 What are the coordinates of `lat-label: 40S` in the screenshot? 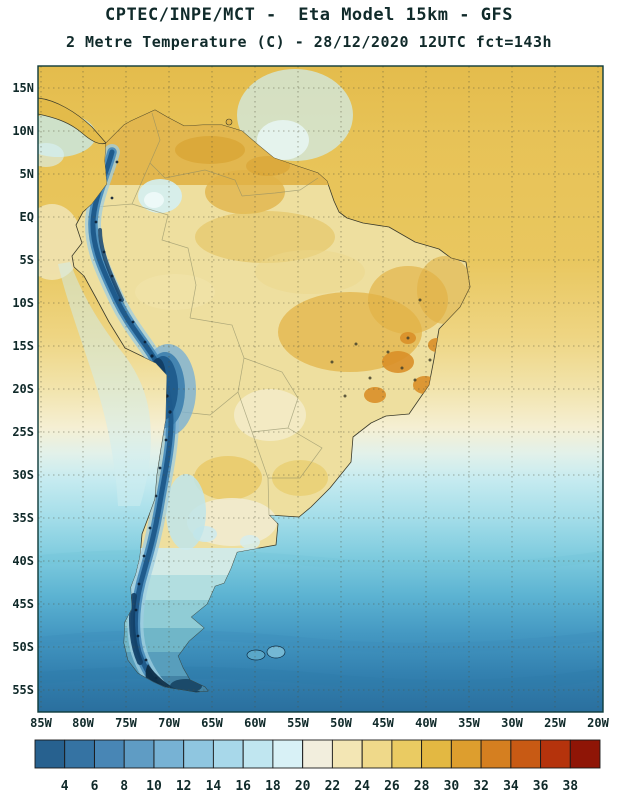 It's located at (23, 561).